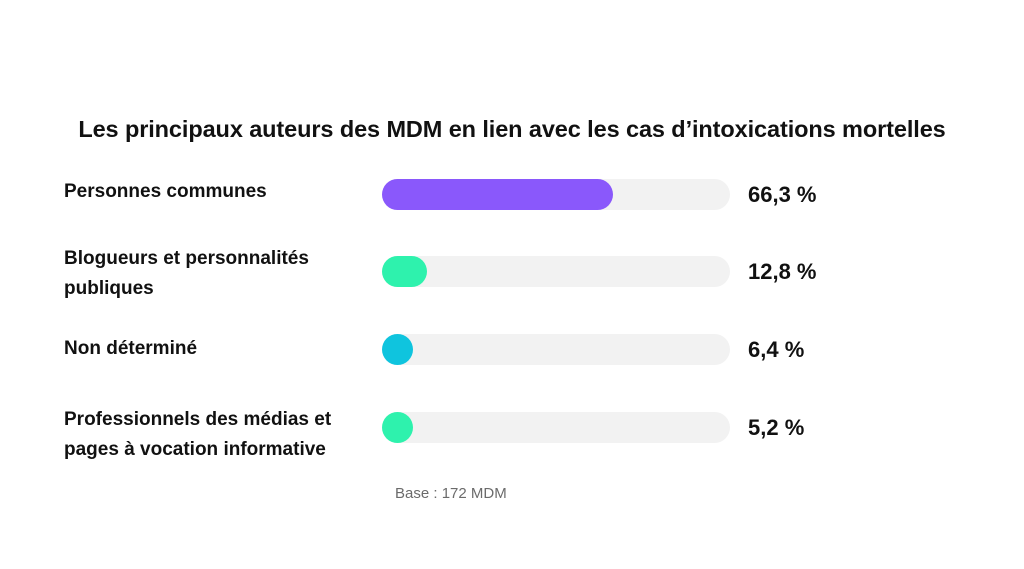  What do you see at coordinates (165, 191) in the screenshot?
I see `category-label: Personnes communes` at bounding box center [165, 191].